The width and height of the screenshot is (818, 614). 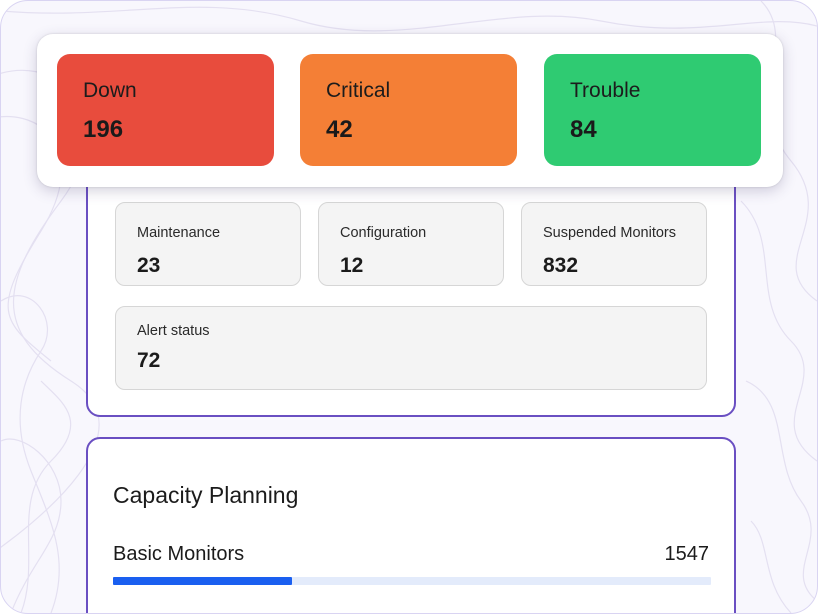 What do you see at coordinates (411, 244) in the screenshot?
I see `configuration-card: Configuration 12` at bounding box center [411, 244].